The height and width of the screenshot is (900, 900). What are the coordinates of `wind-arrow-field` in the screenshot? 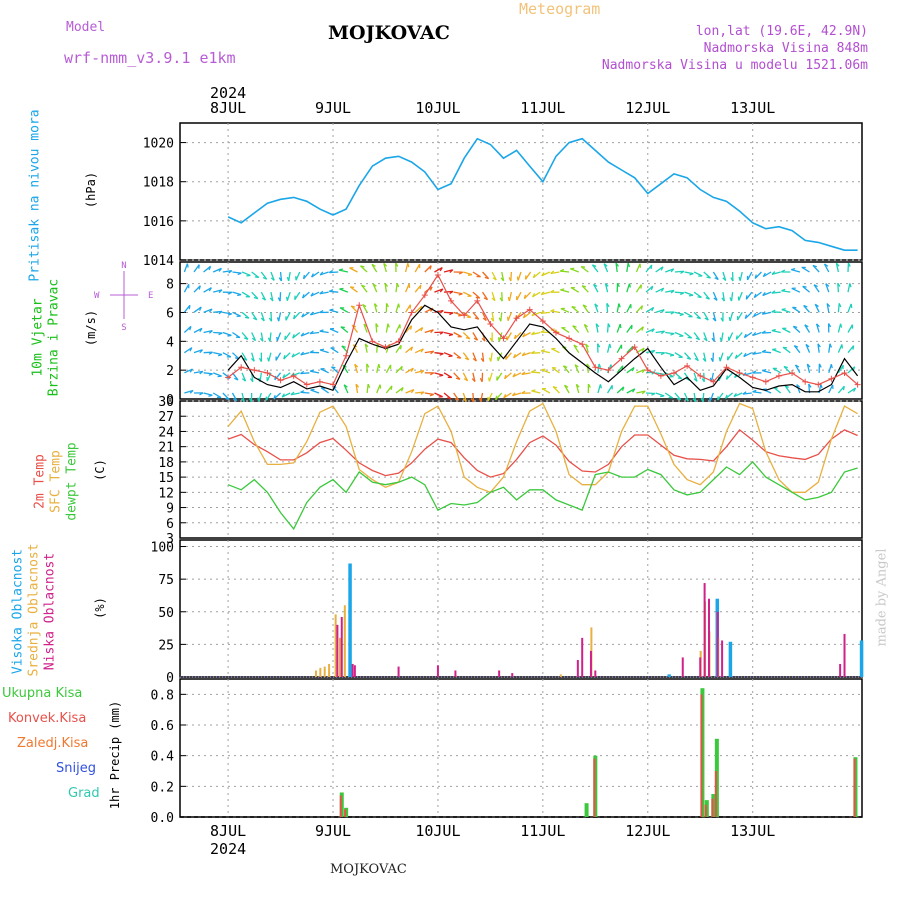 It's located at (520, 332).